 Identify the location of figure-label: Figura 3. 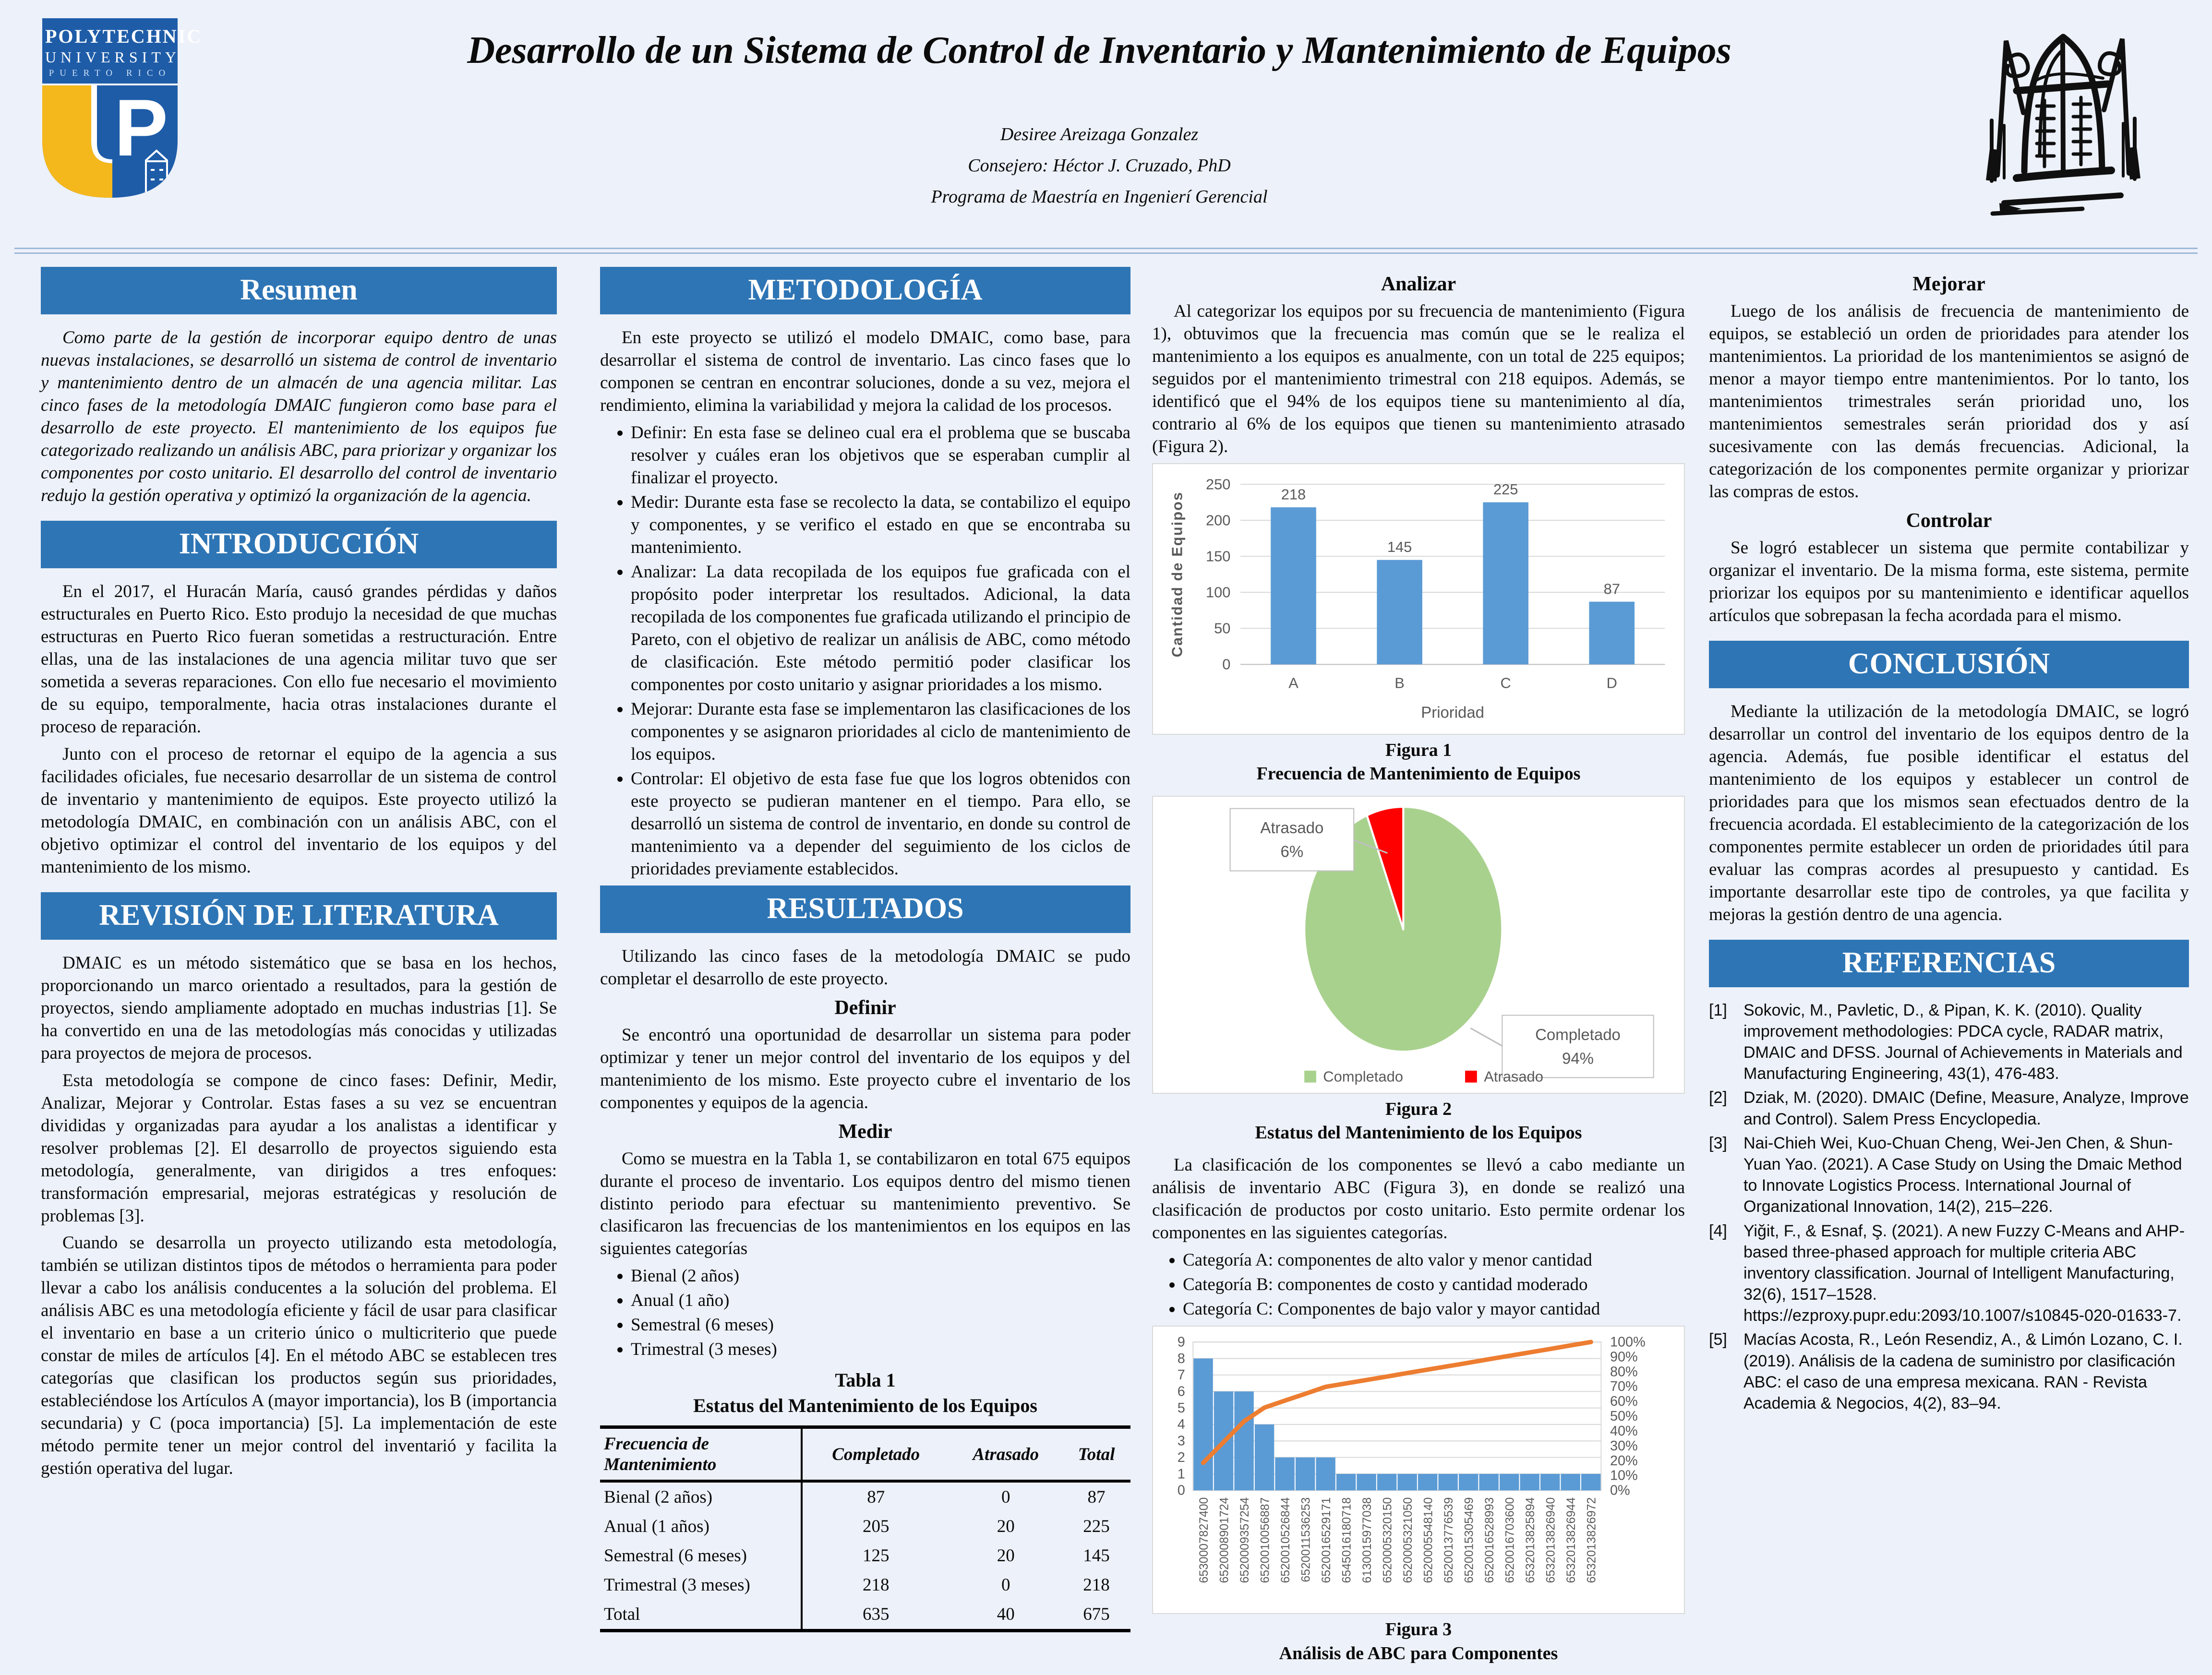
(1418, 1629).